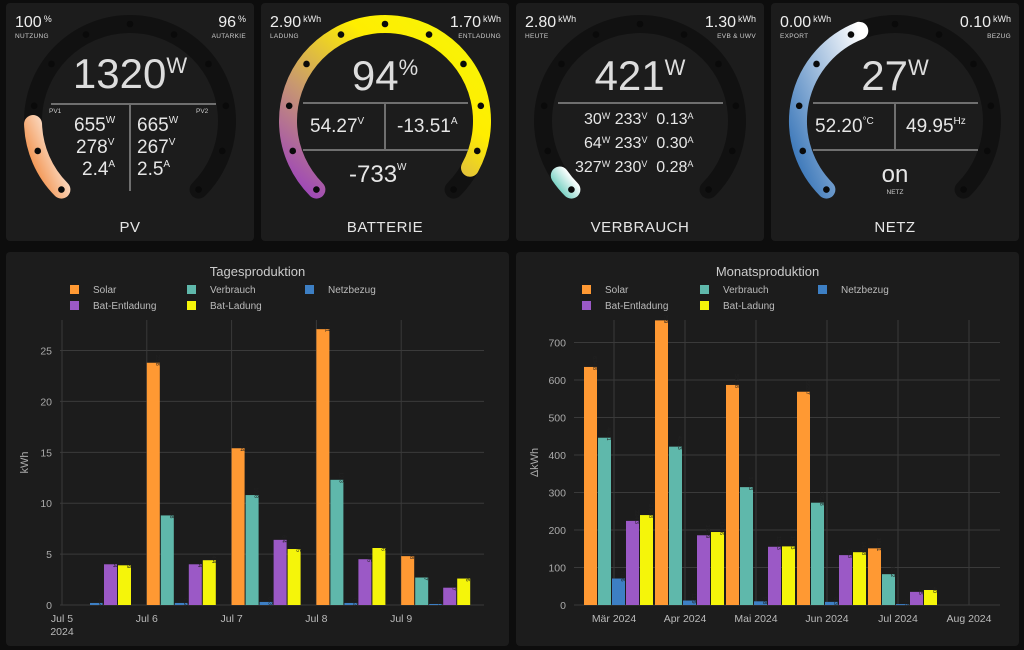 The height and width of the screenshot is (650, 1024). What do you see at coordinates (100, 602) in the screenshot?
I see `bar-data-label: 0,2` at bounding box center [100, 602].